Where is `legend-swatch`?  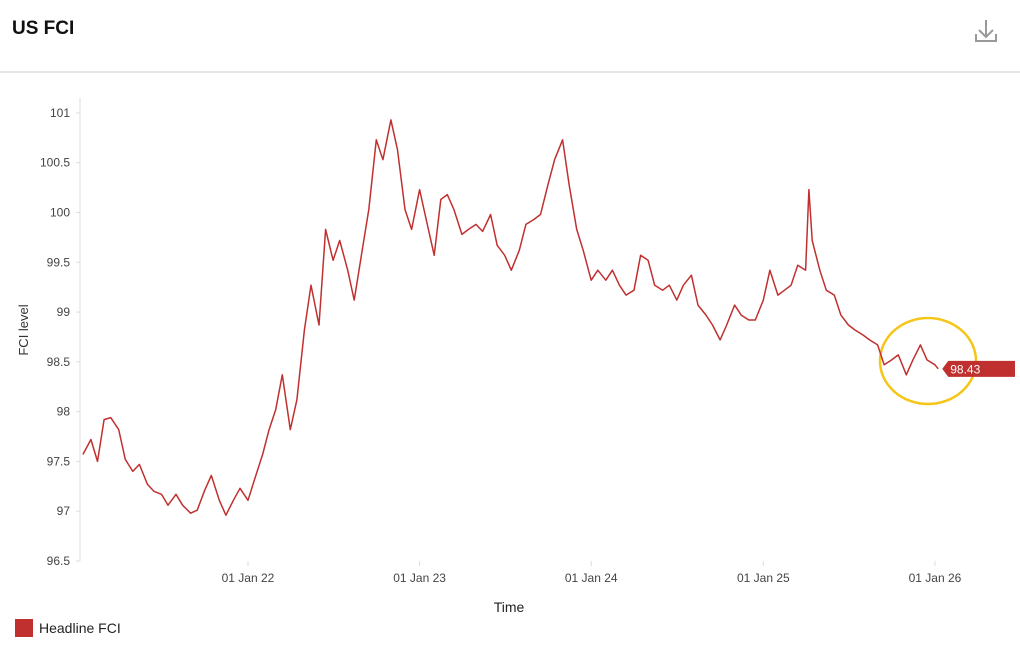 legend-swatch is located at coordinates (24, 628).